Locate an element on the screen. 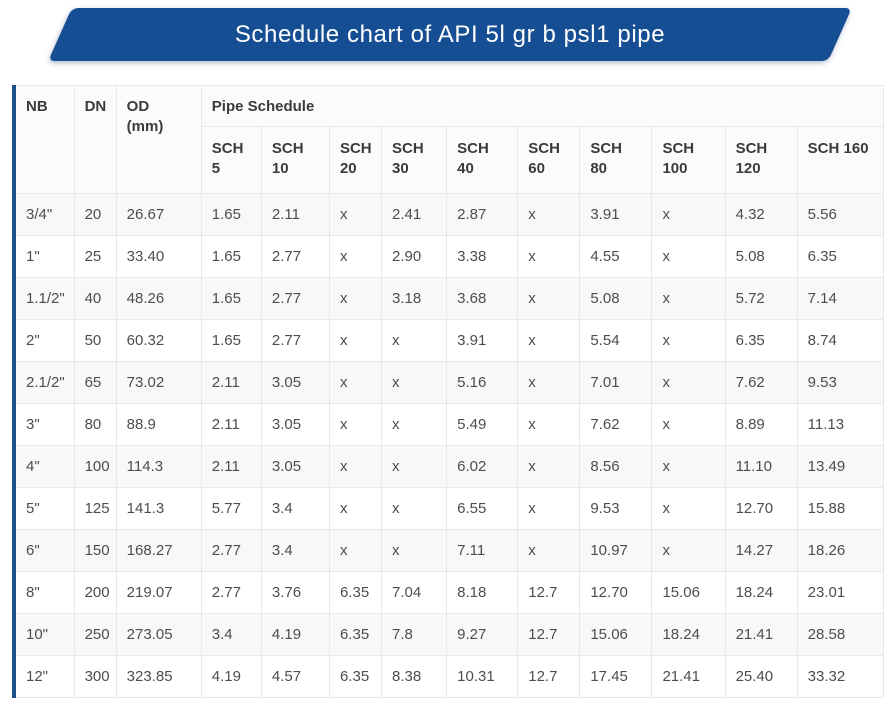  table-cell: 3.05 is located at coordinates (295, 382).